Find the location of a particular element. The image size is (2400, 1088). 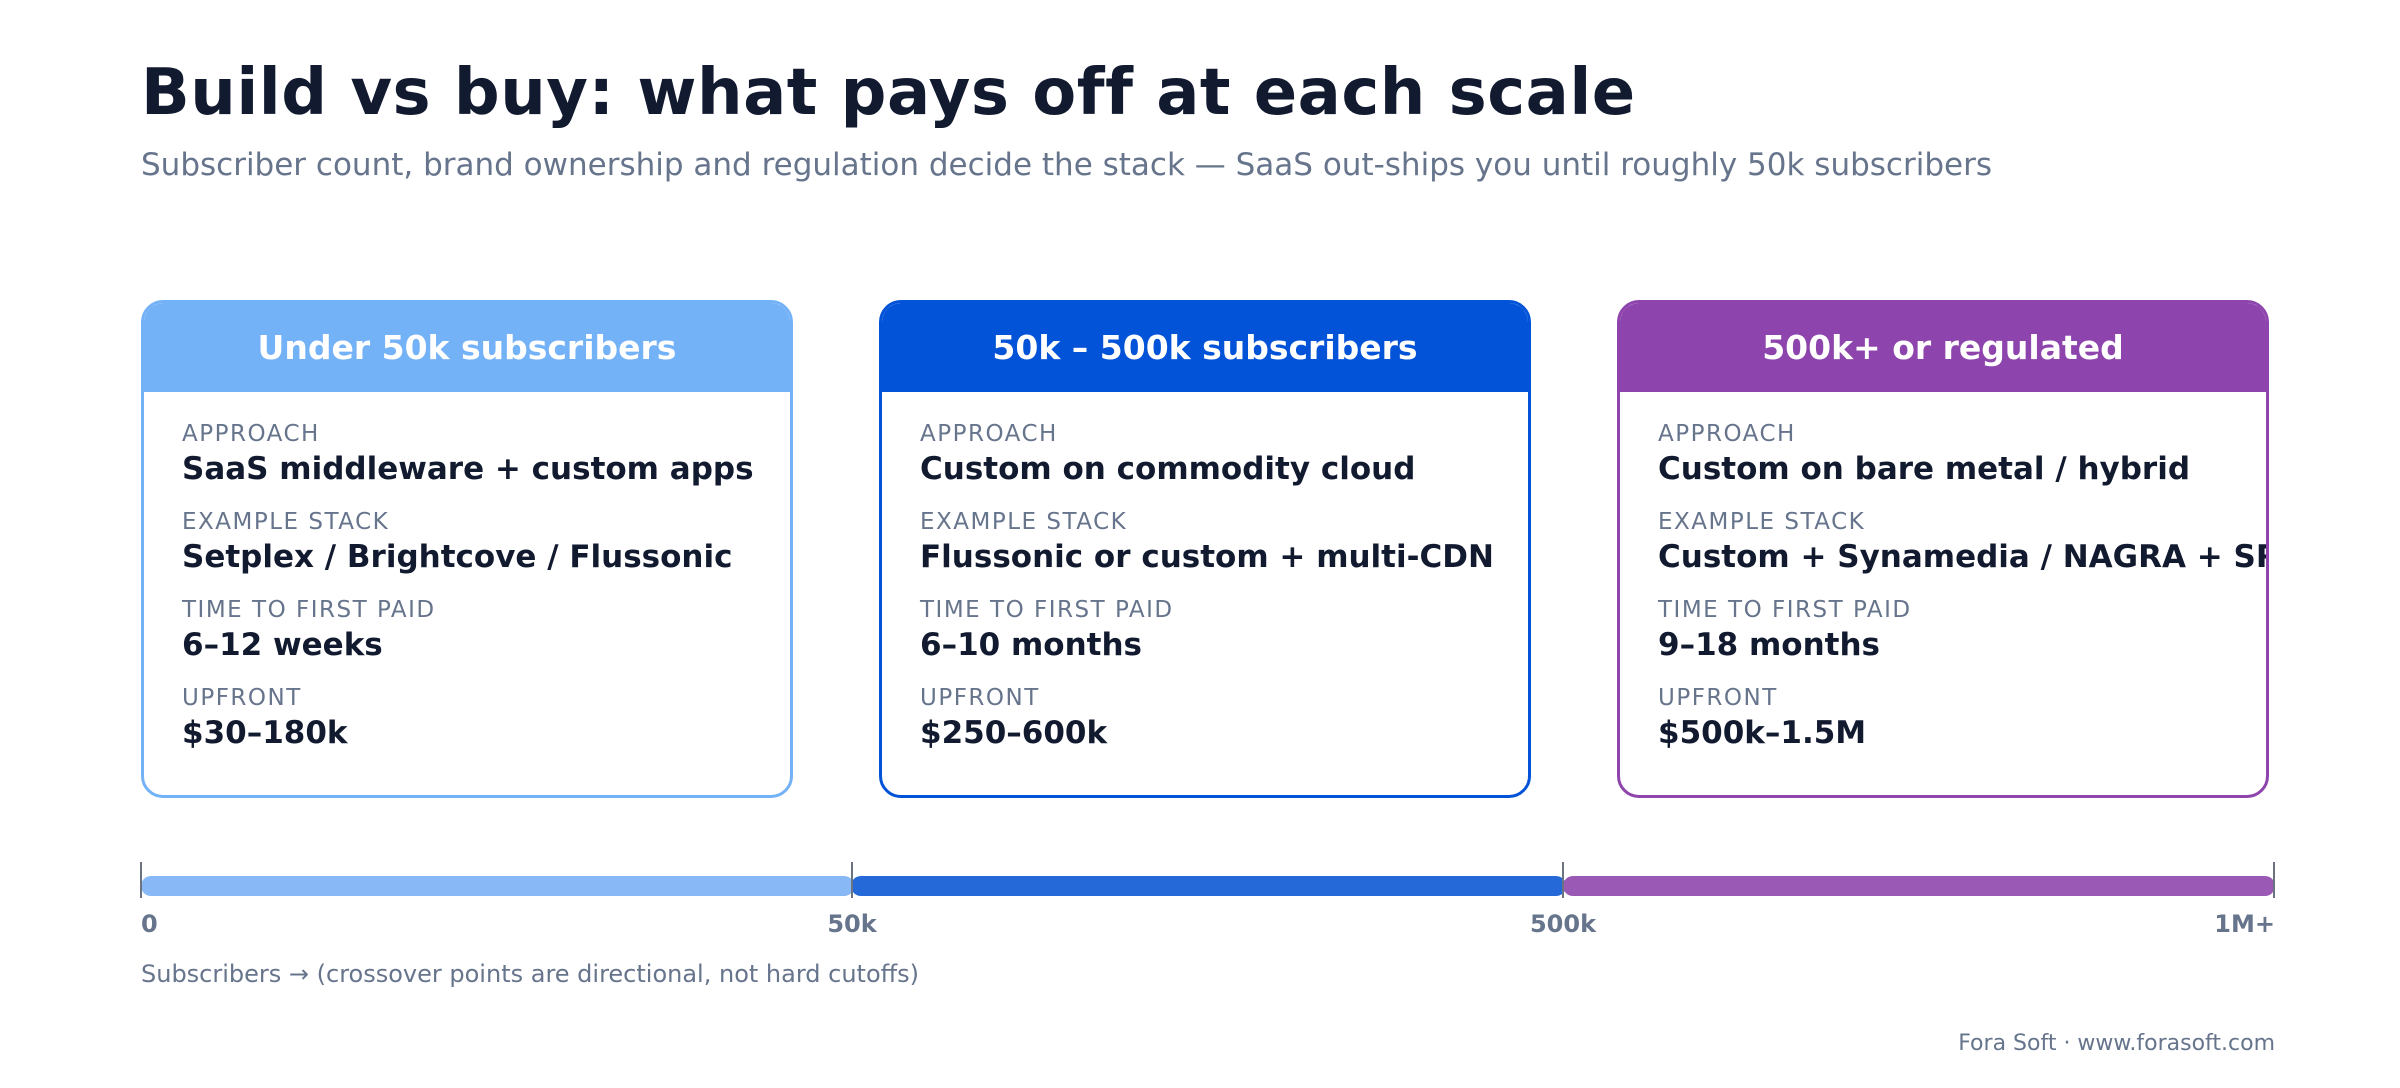

tier-card-header: 500k+ or regulated is located at coordinates (1943, 347).